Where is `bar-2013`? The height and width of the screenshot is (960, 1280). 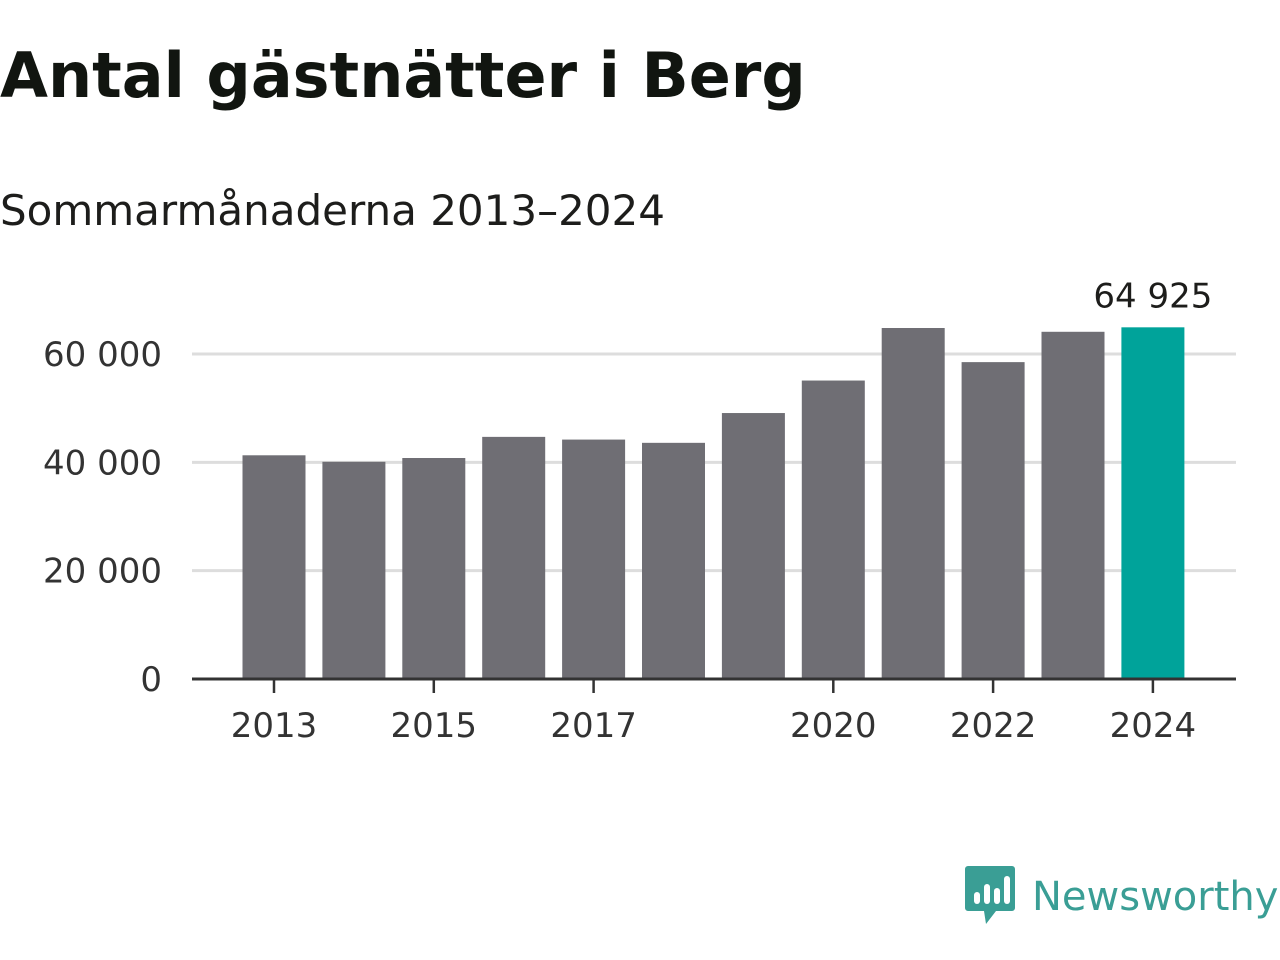
bar-2013 is located at coordinates (274, 567).